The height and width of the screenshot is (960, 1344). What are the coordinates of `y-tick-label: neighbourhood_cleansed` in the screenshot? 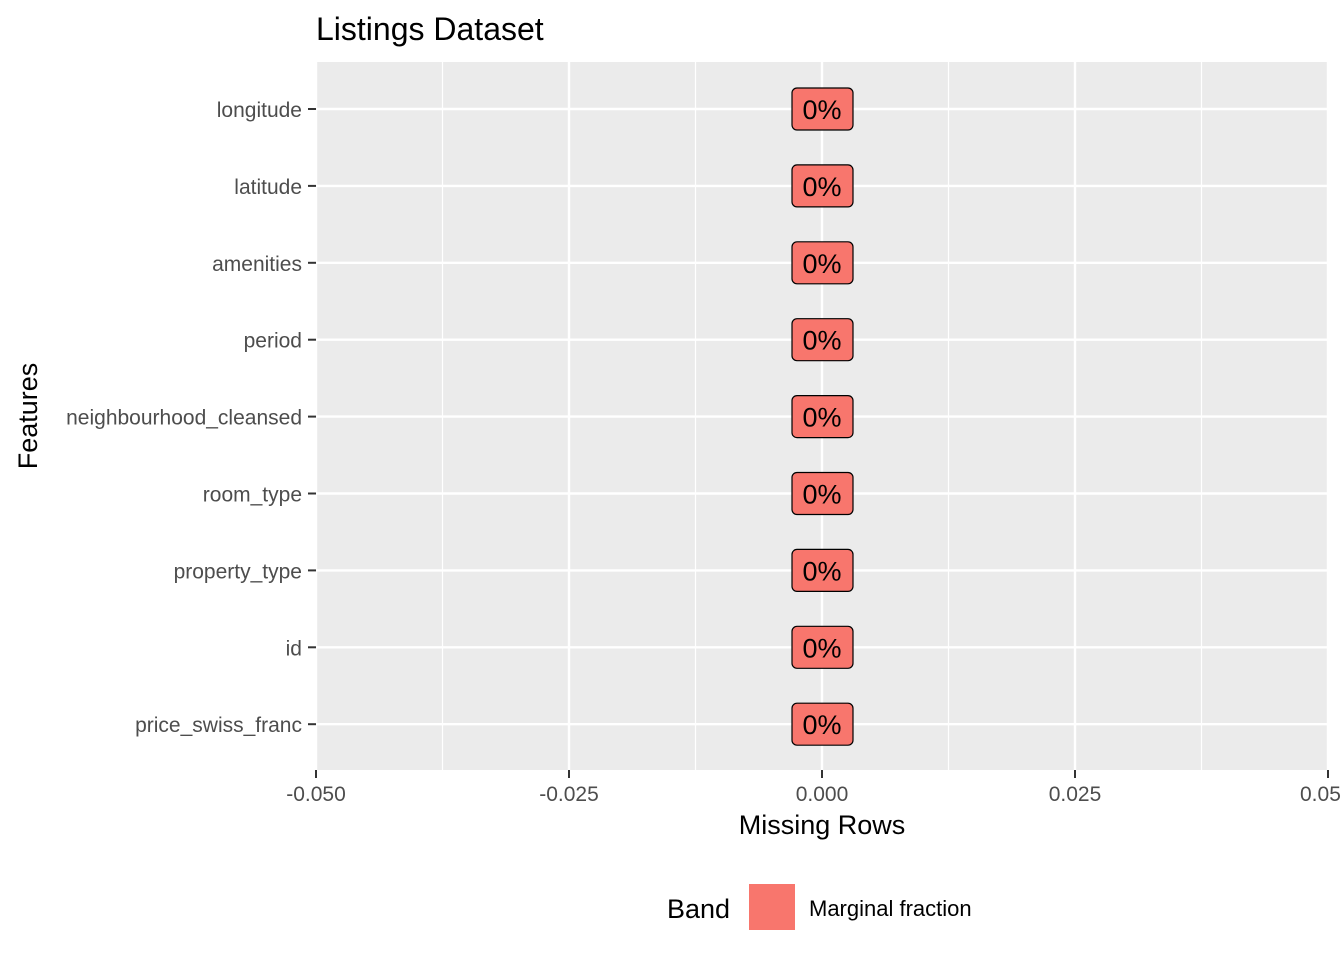 It's located at (184, 418).